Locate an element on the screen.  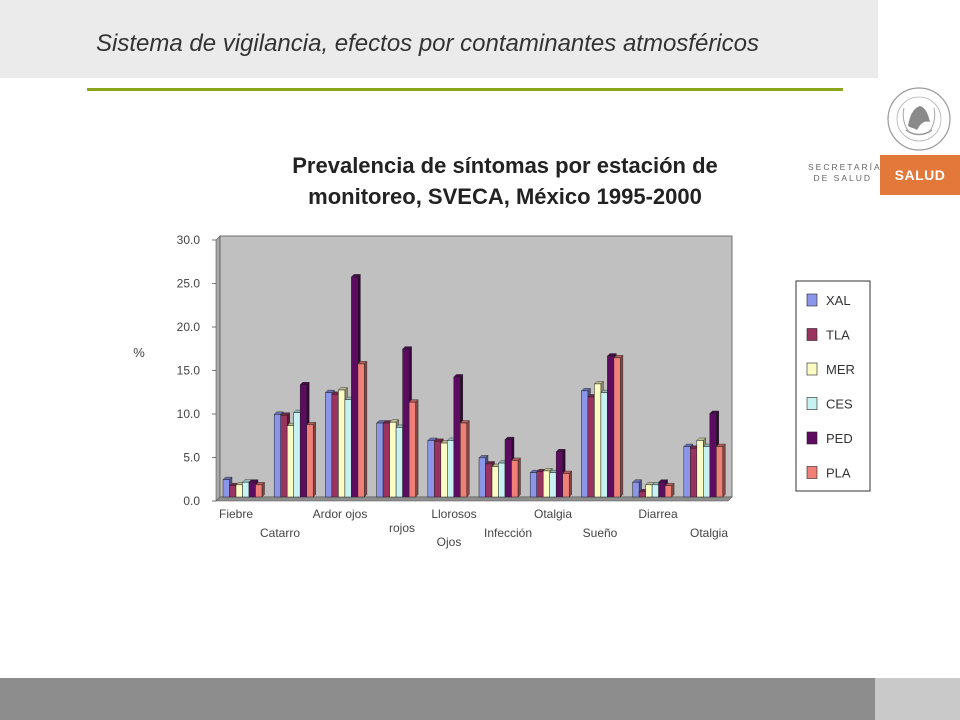
plot-floor is located at coordinates (474, 499).